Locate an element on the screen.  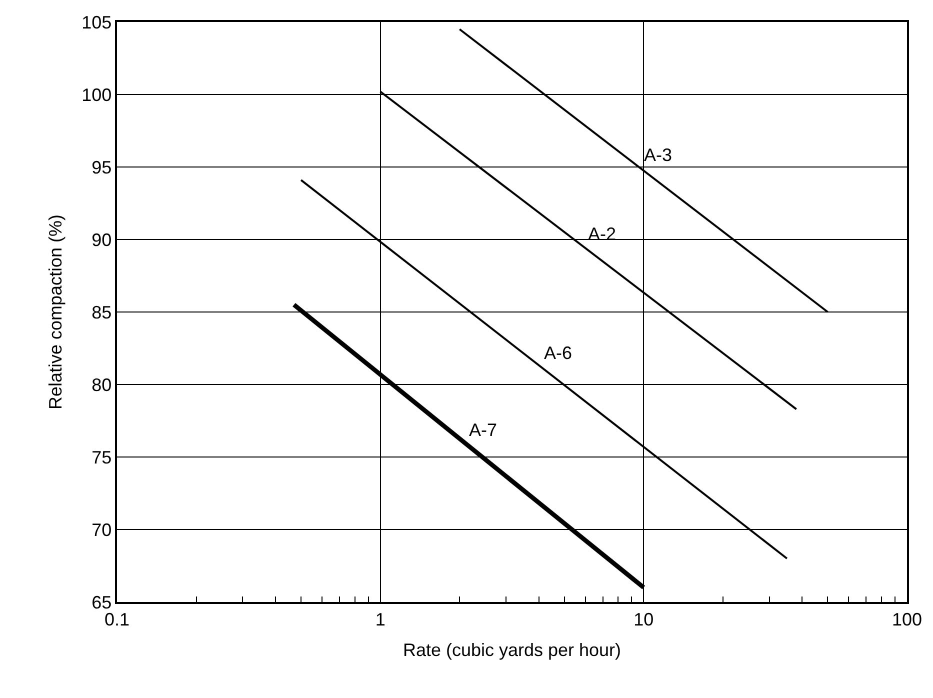
x-tick-label: 1 is located at coordinates (380, 619).